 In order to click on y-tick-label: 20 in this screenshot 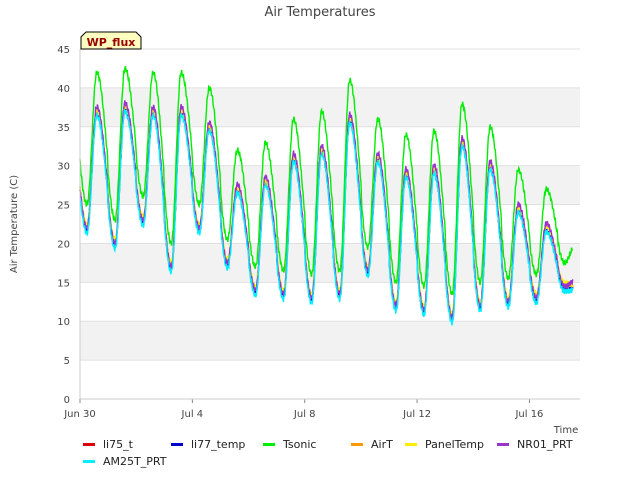, I will do `click(63, 244)`.